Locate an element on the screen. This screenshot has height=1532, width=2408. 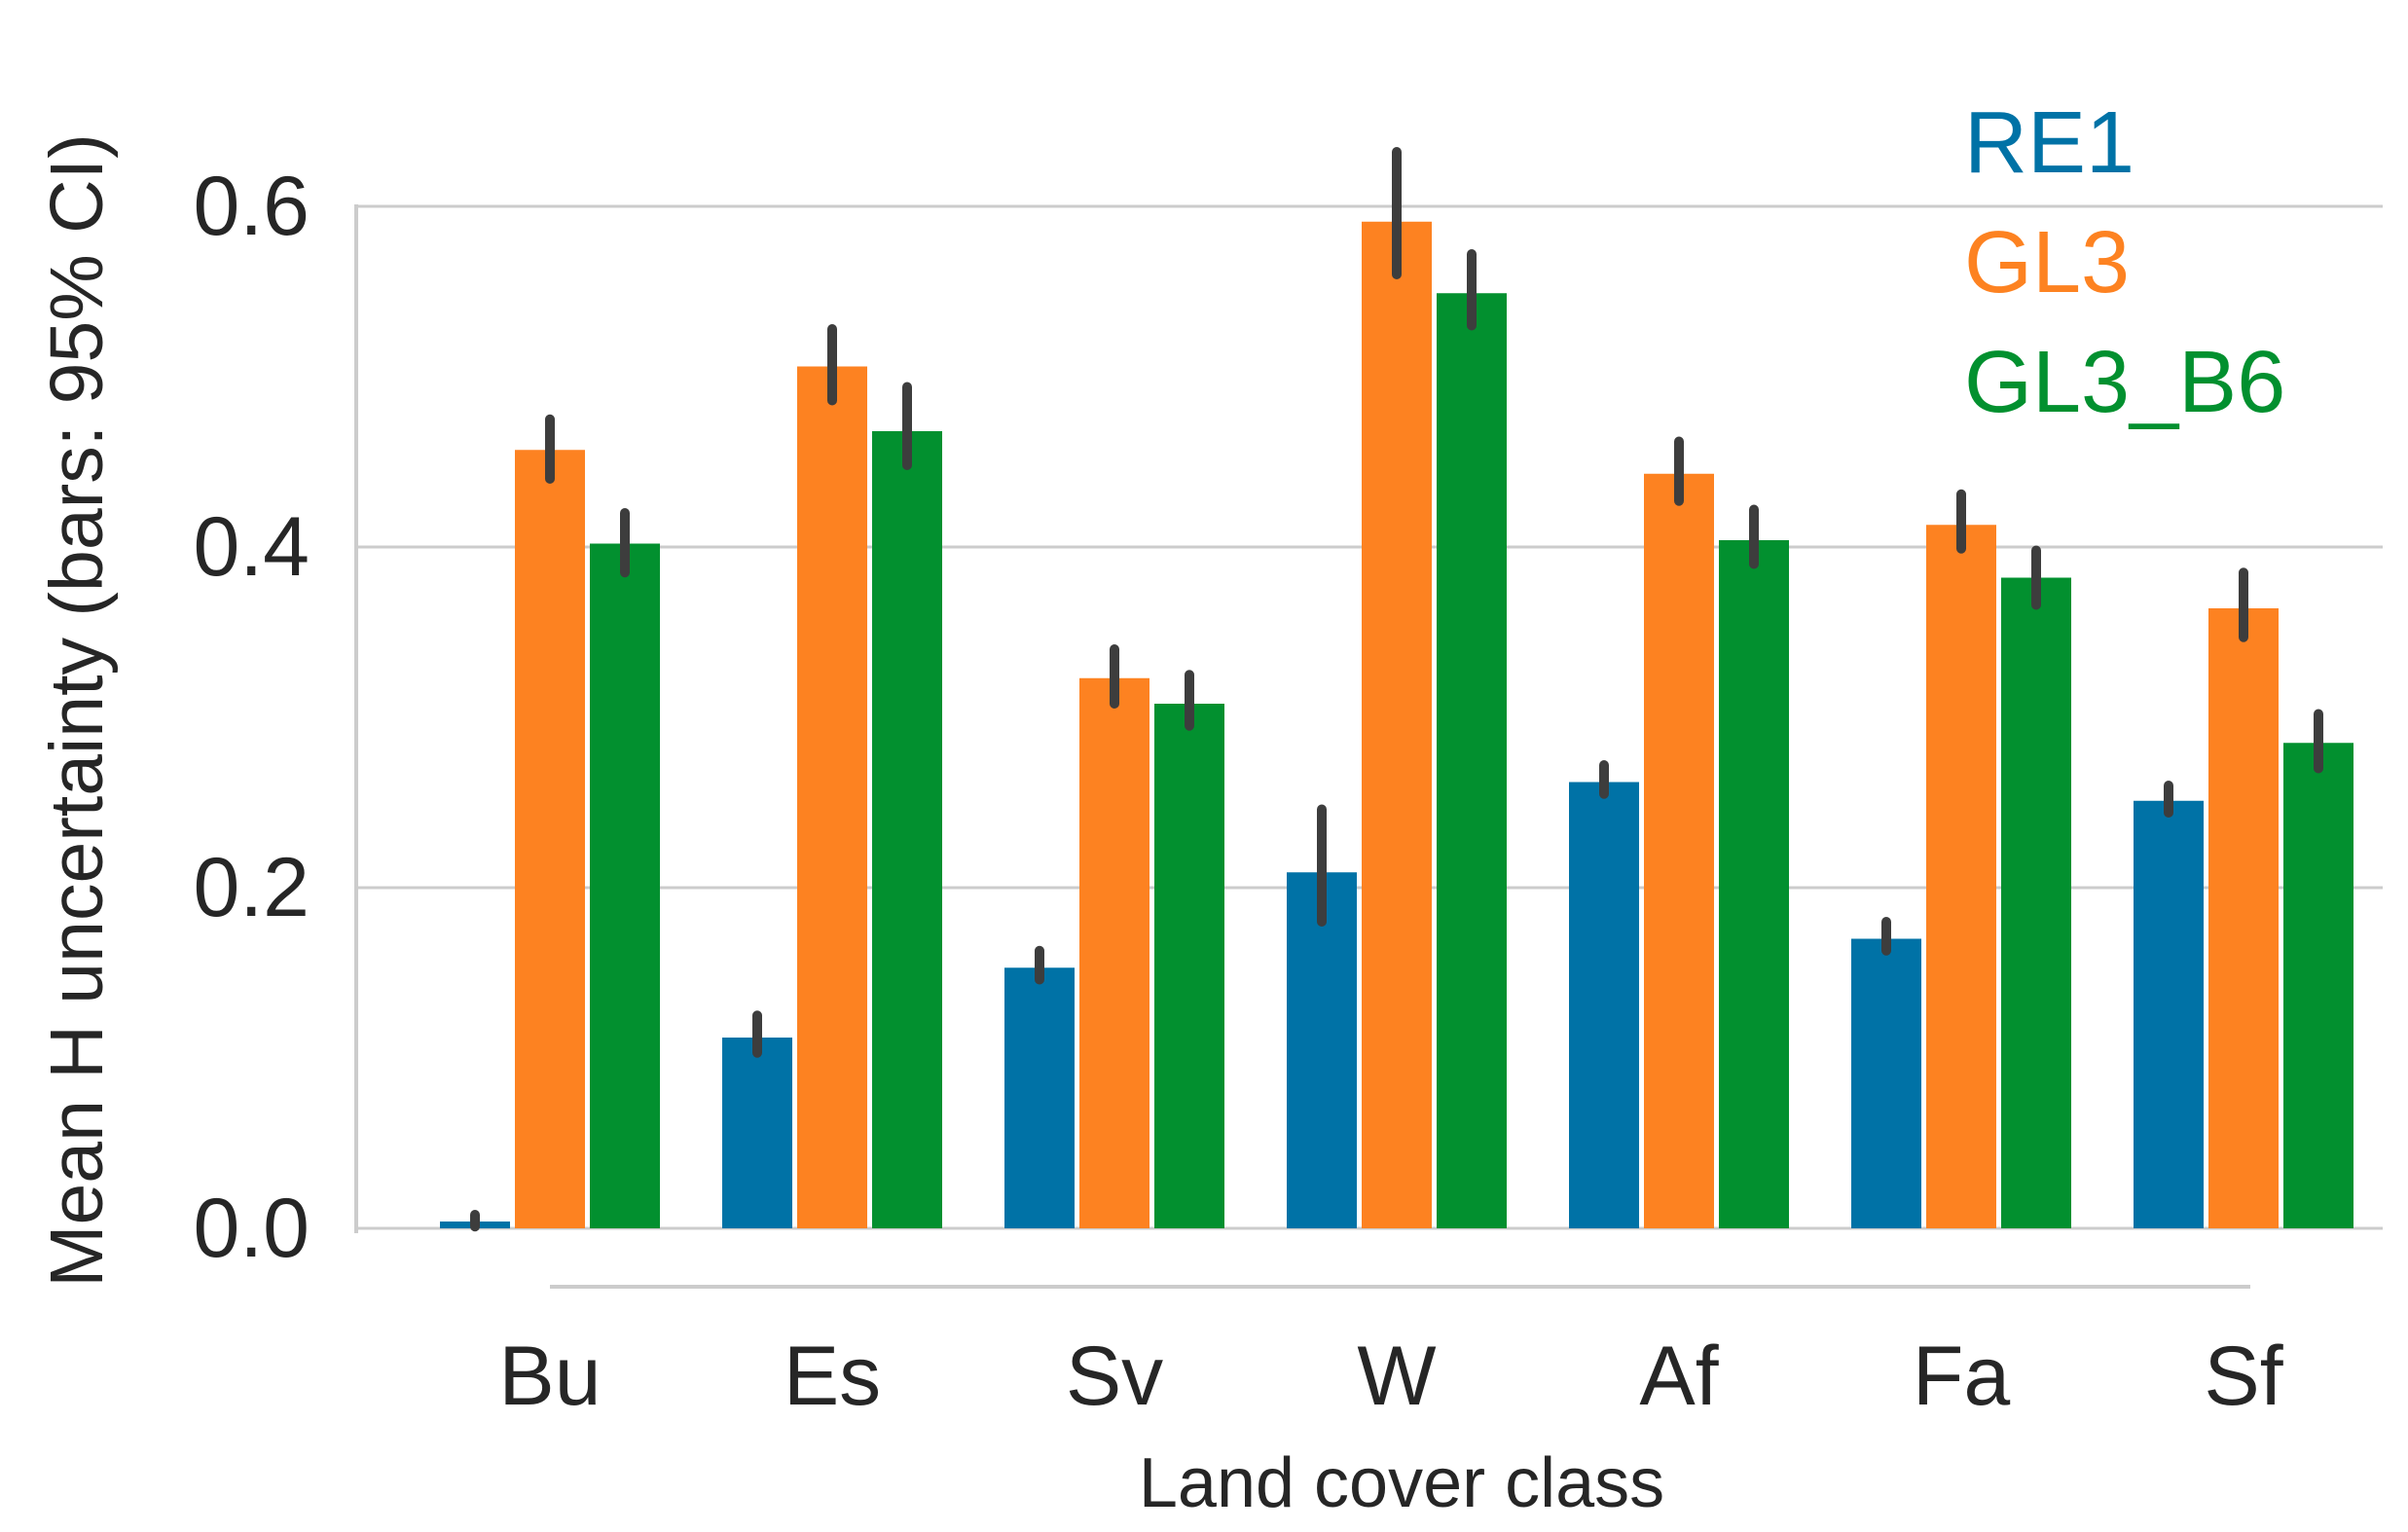
x-tick-label: Af is located at coordinates (1679, 1376).